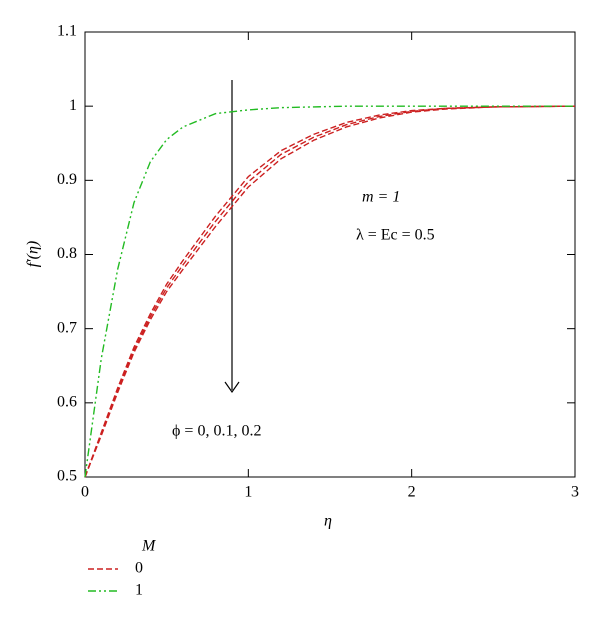 This screenshot has height=627, width=600. Describe the element at coordinates (67, 31) in the screenshot. I see `y-tick-label: 1.1` at that location.